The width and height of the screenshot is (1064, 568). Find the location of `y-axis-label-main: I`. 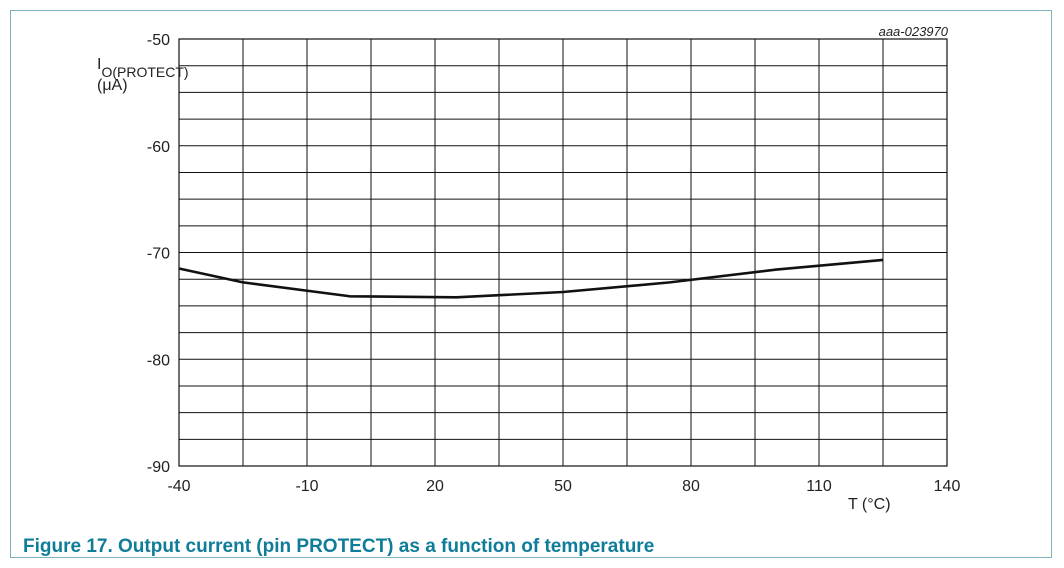

y-axis-label-main: I is located at coordinates (99, 64).